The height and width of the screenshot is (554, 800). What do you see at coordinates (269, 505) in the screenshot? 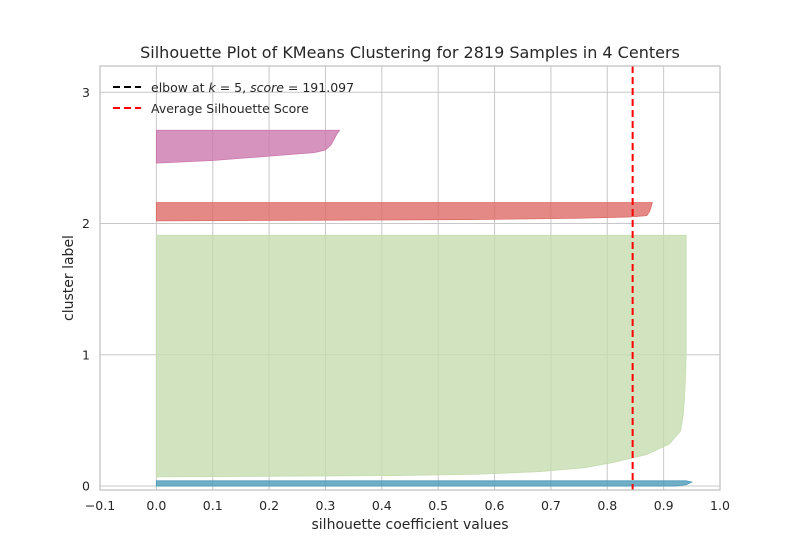
I see `x-tick-label: 0.2` at bounding box center [269, 505].